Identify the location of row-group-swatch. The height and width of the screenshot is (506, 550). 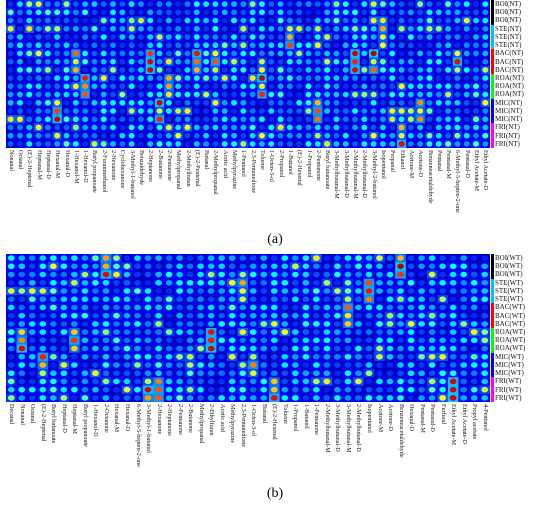
(492, 69).